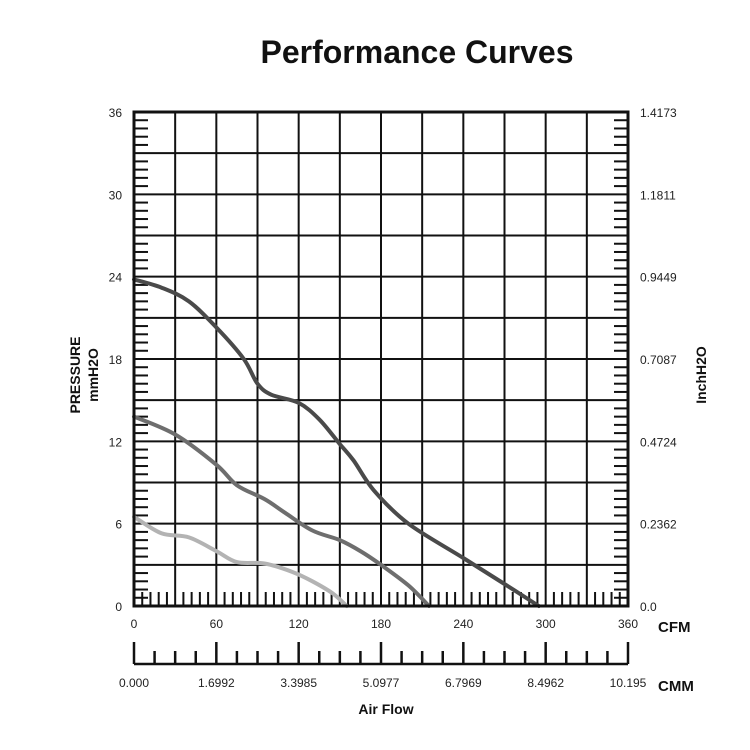  Describe the element at coordinates (658, 195) in the screenshot. I see `y-right-tick-label: 1.1811` at that location.